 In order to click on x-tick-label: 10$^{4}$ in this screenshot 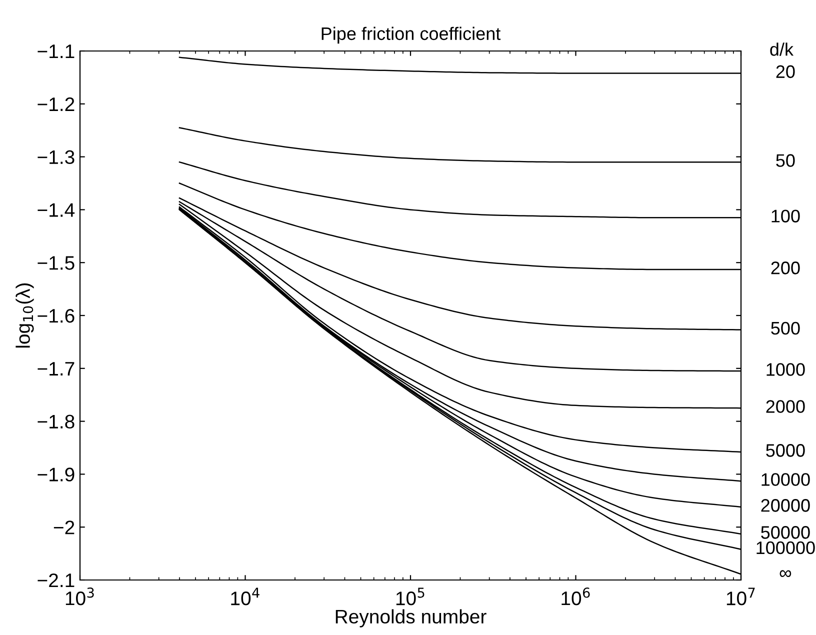, I will do `click(245, 597)`.